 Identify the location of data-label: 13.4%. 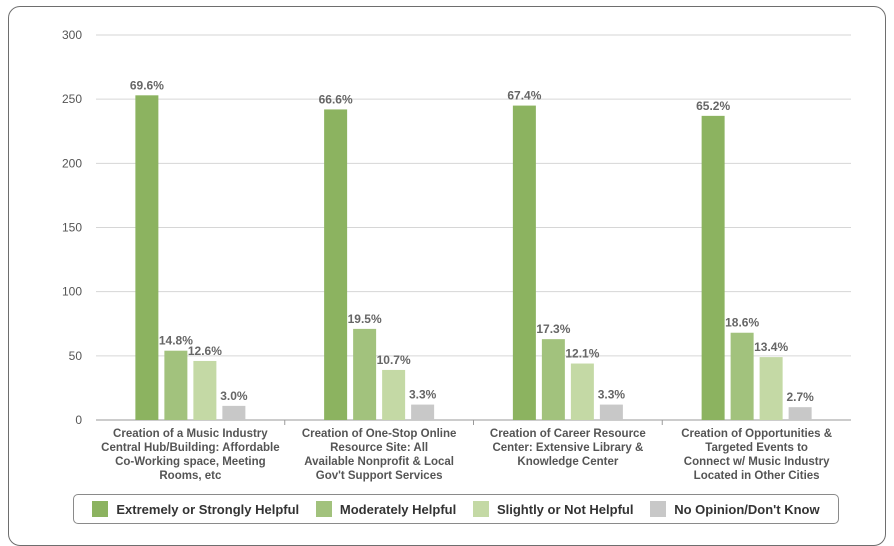
(771, 347).